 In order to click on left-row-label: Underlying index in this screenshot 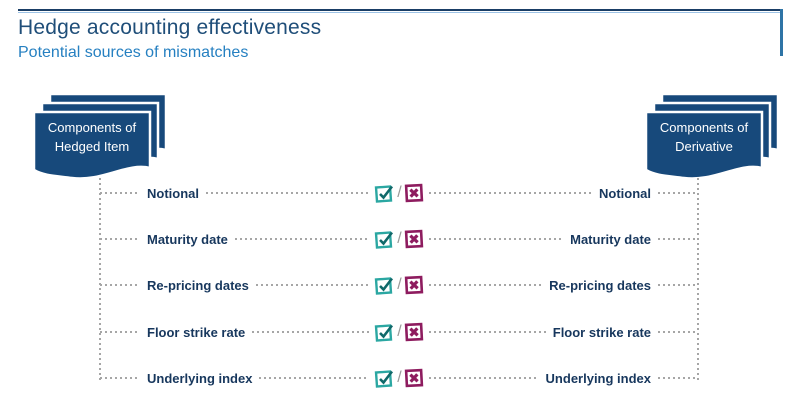, I will do `click(200, 378)`.